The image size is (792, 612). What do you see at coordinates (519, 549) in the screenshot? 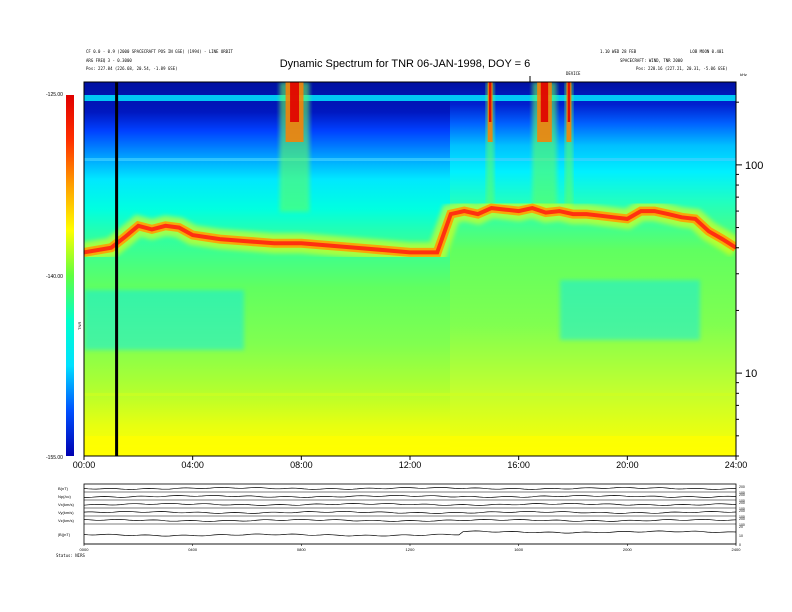
I see `bottom-x-tick-label: 1600` at bounding box center [519, 549].